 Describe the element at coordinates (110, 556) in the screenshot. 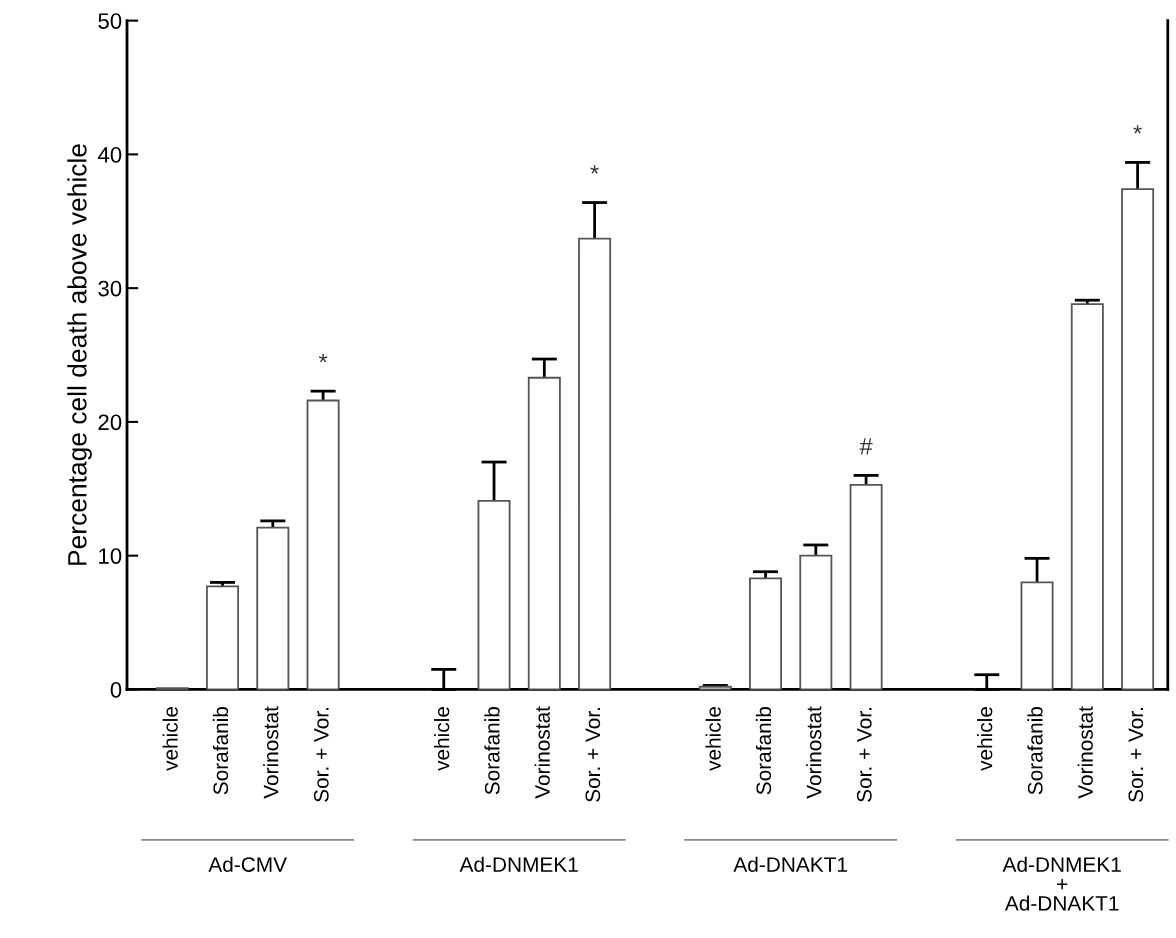

I see `y-tick-label: 10` at that location.